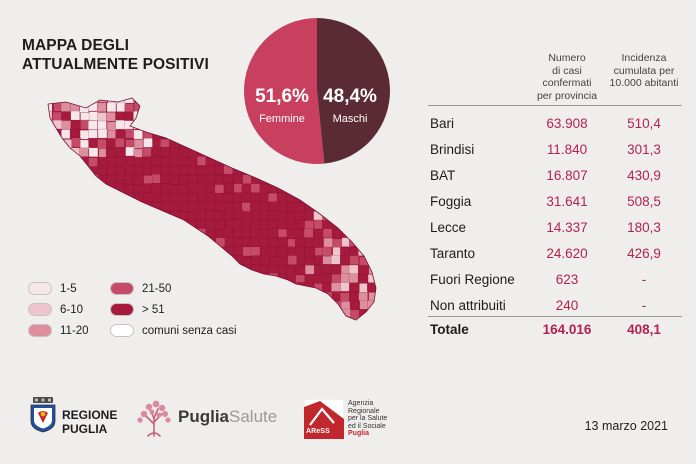  I want to click on province-name: Fuori Regione, so click(472, 279).